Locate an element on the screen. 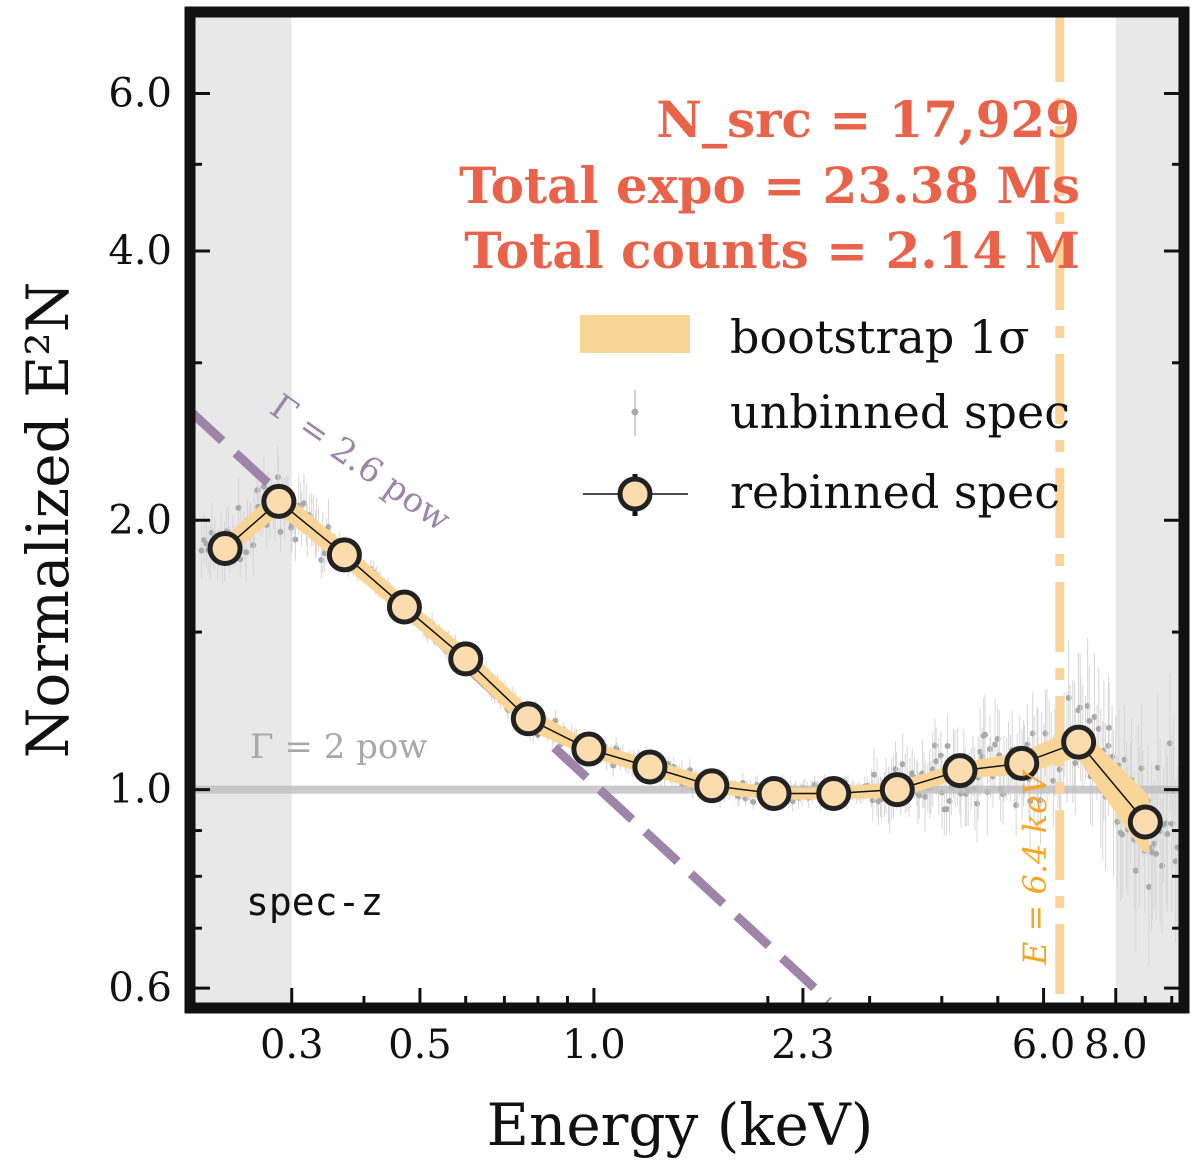 This screenshot has width=1200, height=1171. legend-rebinned-marker is located at coordinates (635, 494).